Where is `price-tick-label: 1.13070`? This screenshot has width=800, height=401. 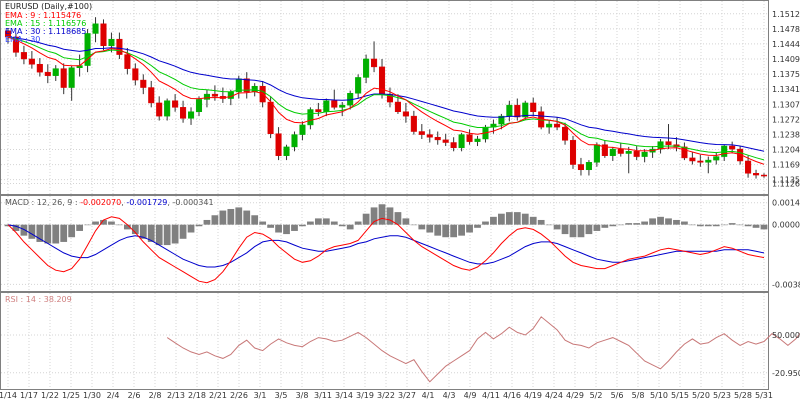
price-tick-label: 1.13070 is located at coordinates (786, 104).